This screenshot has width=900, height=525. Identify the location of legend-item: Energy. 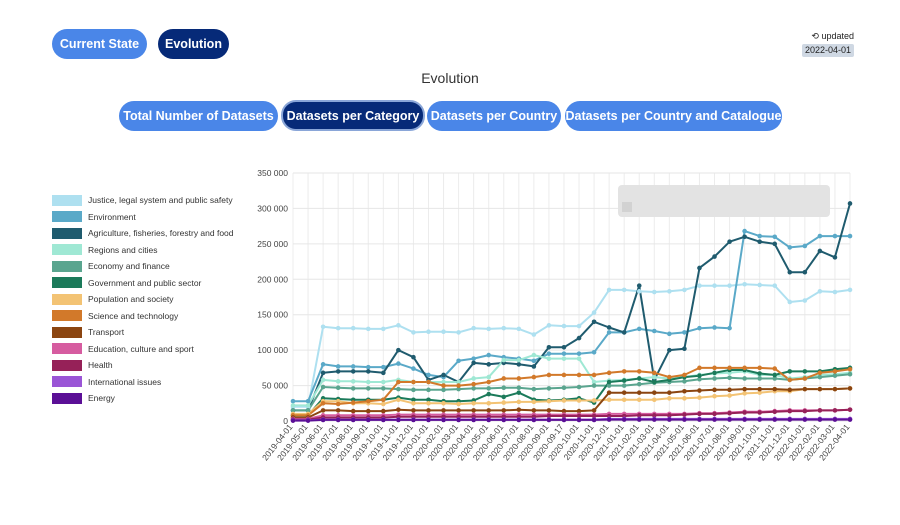
(143, 398).